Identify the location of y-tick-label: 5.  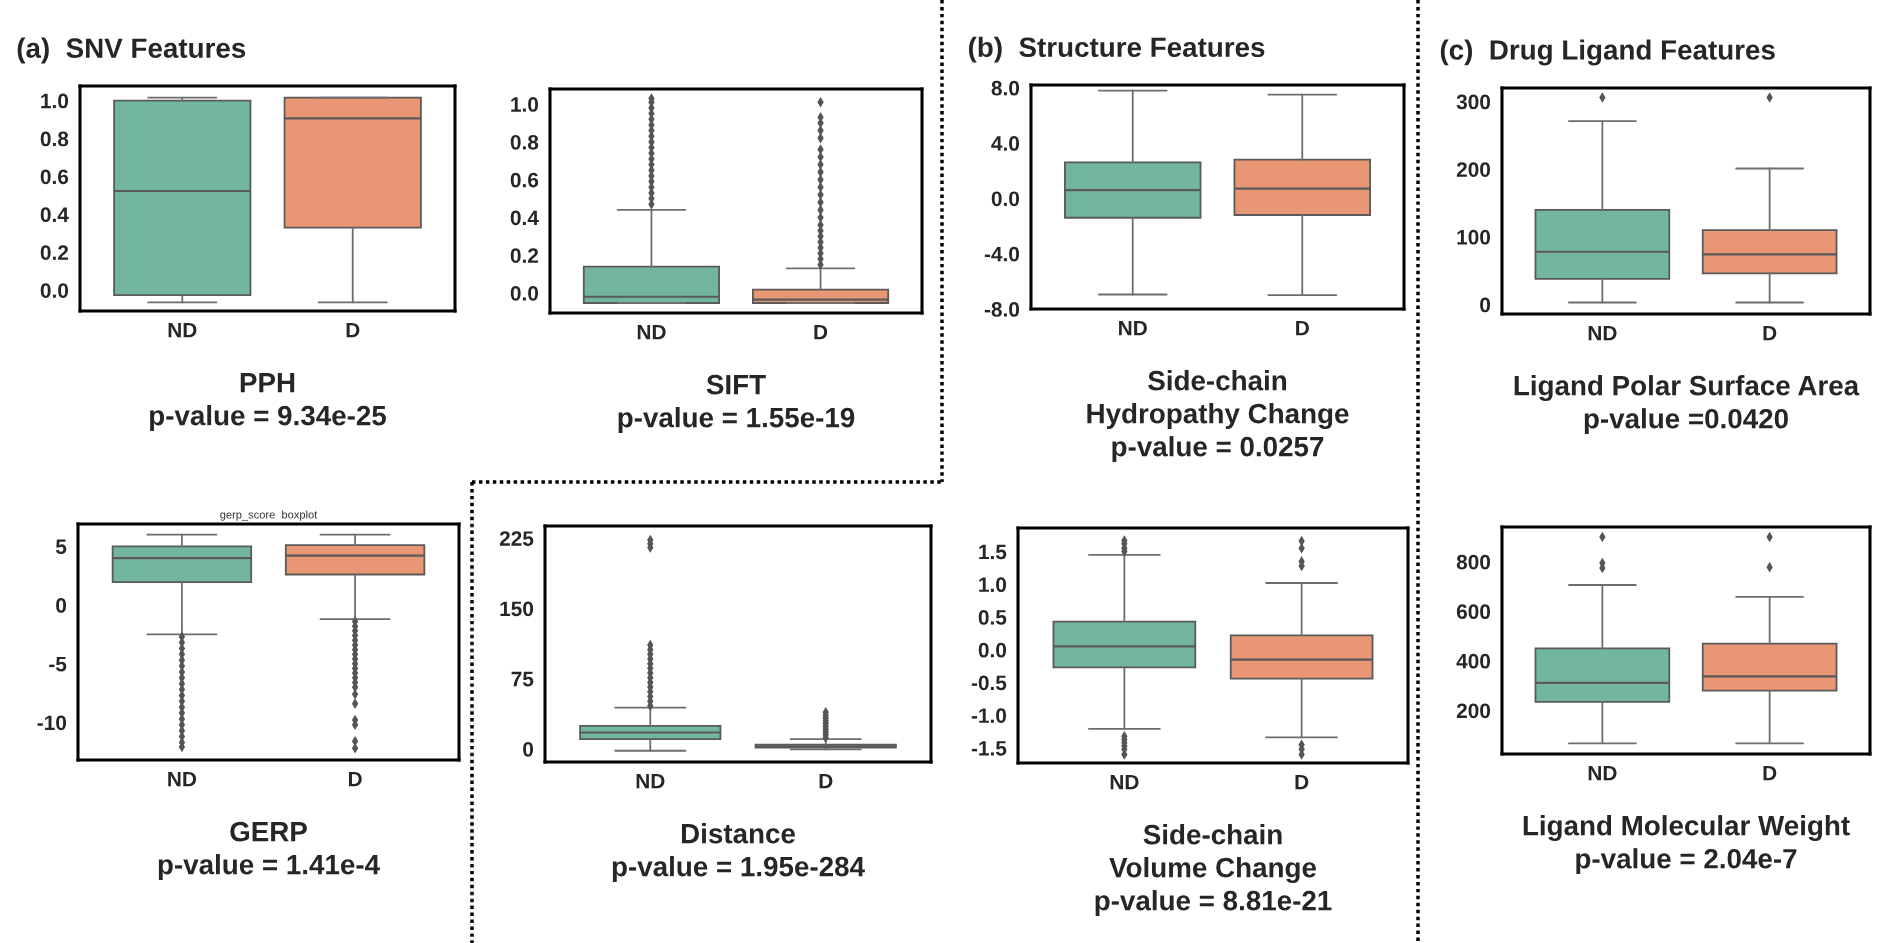
(61, 547).